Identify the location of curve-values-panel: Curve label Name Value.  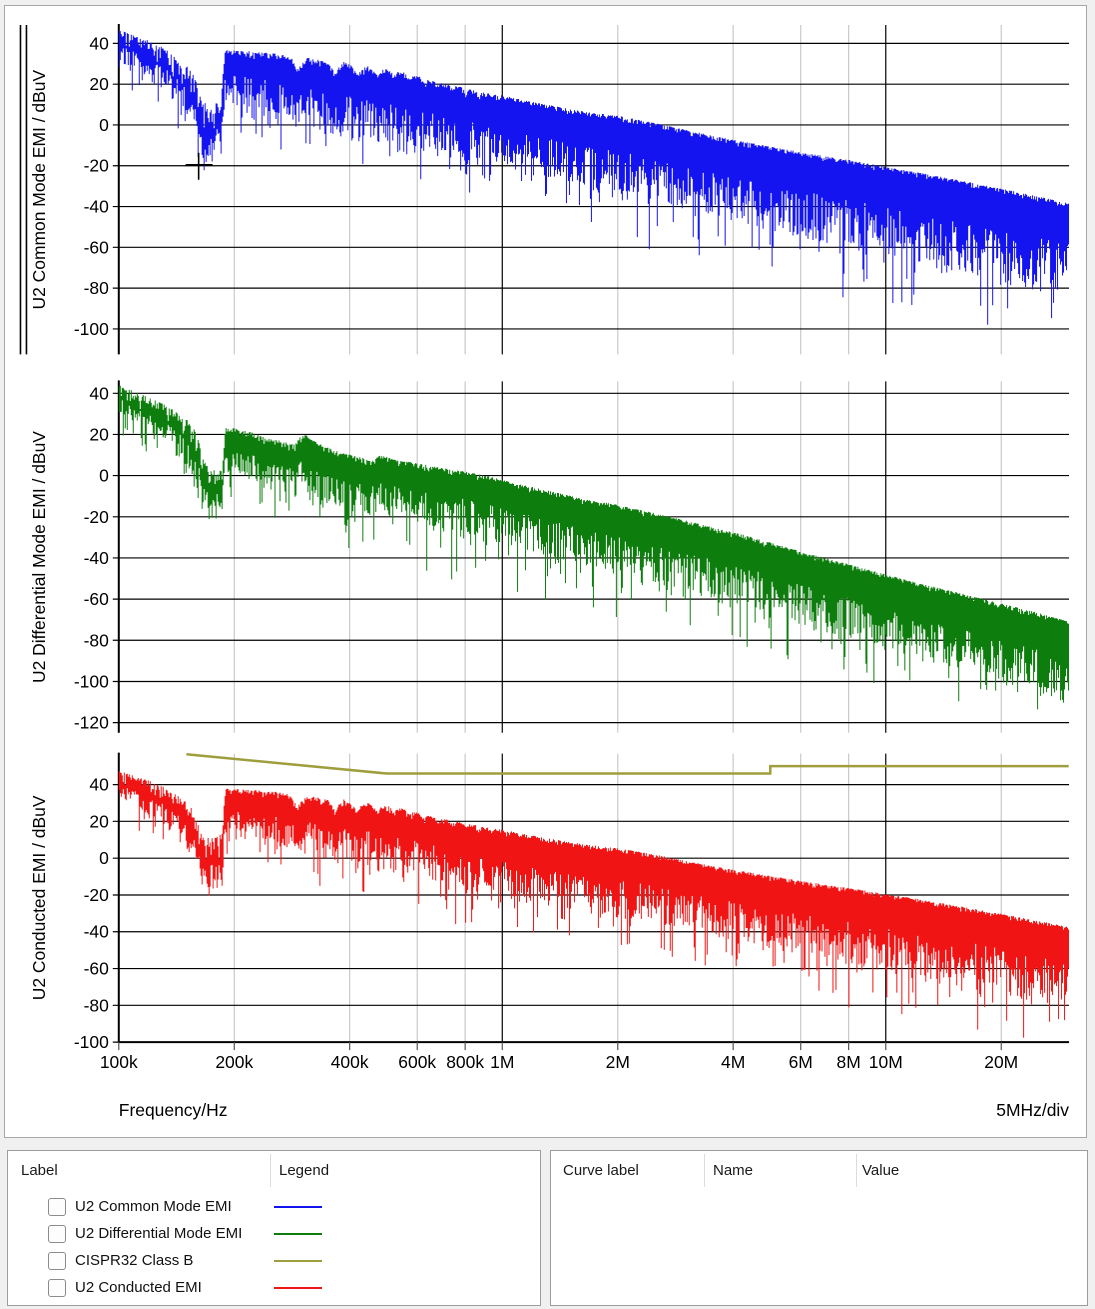
(819, 1228).